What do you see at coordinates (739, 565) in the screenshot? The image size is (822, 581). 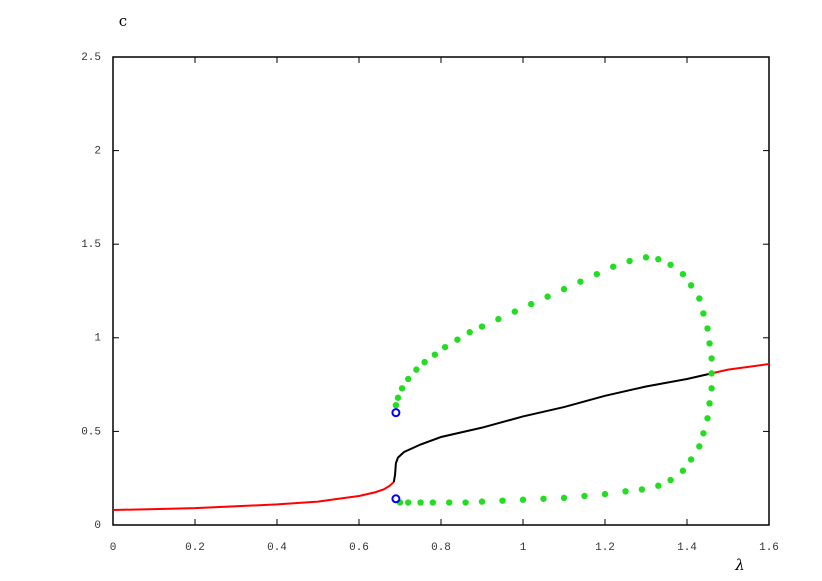 I see `x-axis-label: λ` at bounding box center [739, 565].